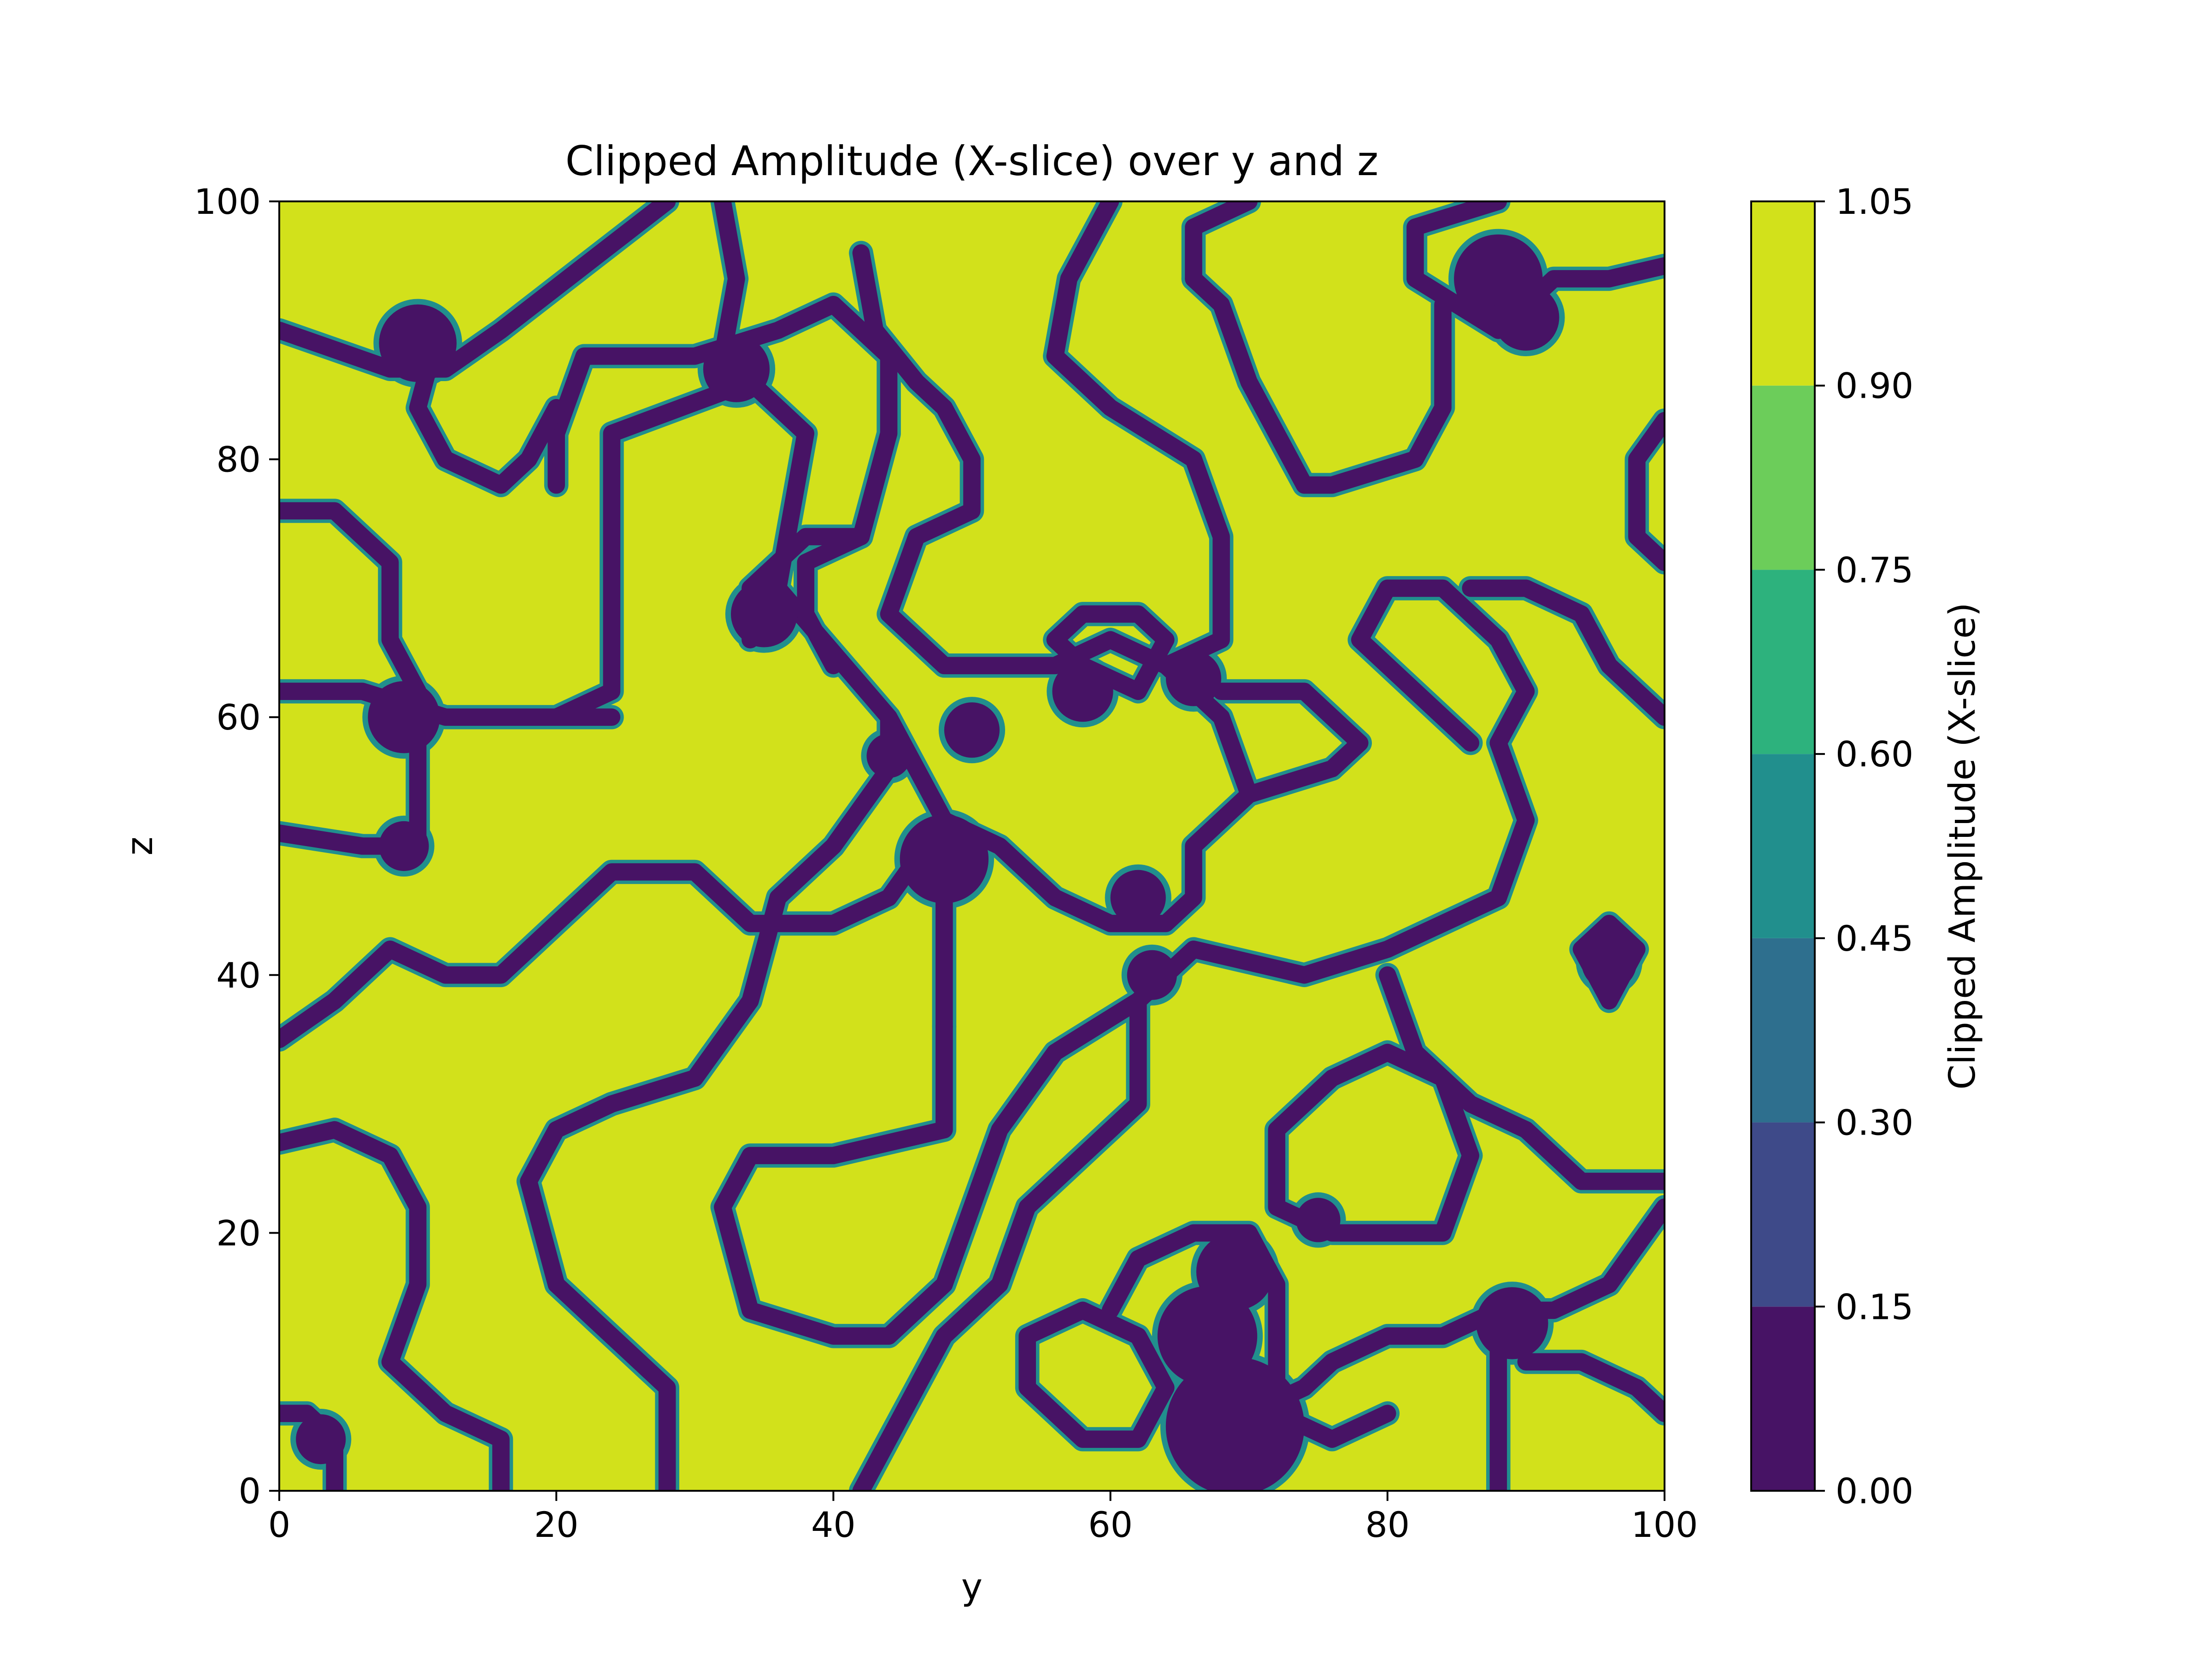 This screenshot has height=1659, width=2212. I want to click on y-tick-label: 60, so click(238, 717).